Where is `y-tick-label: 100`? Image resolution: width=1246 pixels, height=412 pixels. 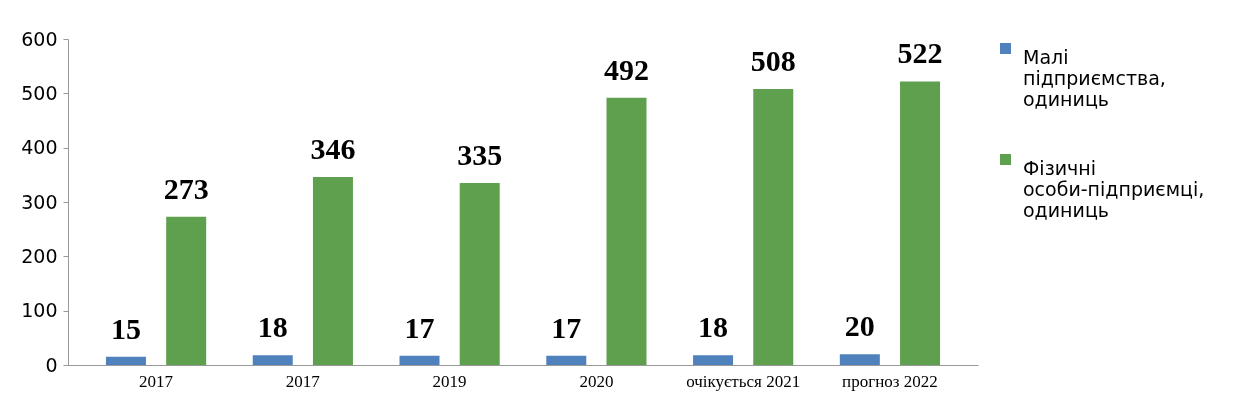
y-tick-label: 100 is located at coordinates (39, 310).